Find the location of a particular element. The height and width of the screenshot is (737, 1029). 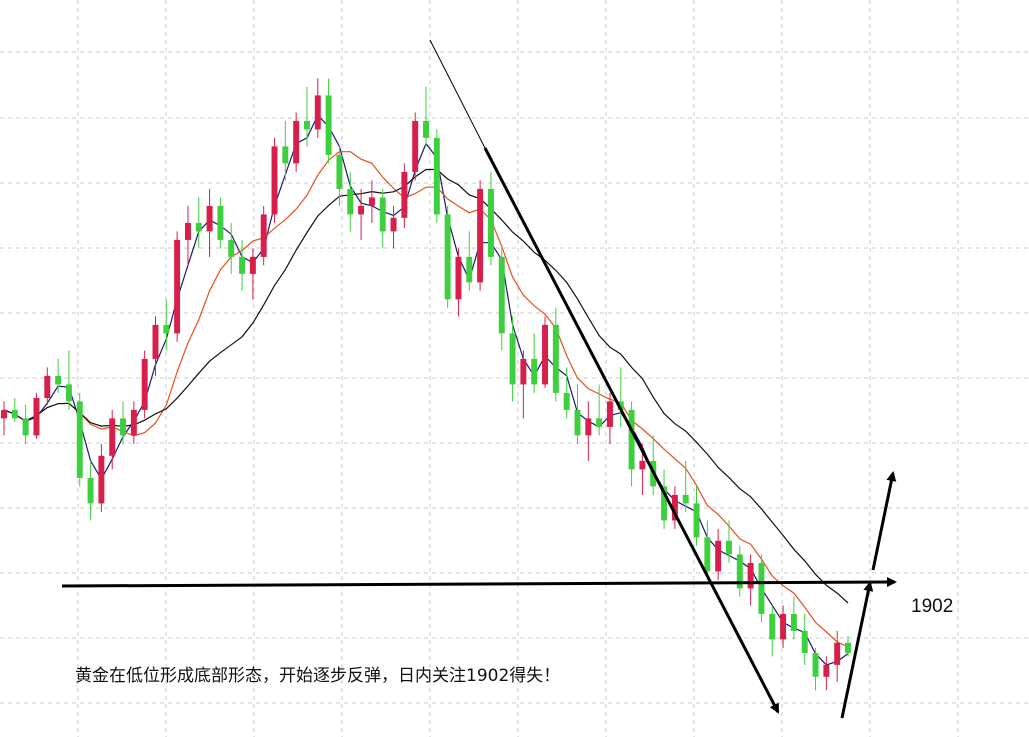

rebound-arrow-upper is located at coordinates (884, 521).